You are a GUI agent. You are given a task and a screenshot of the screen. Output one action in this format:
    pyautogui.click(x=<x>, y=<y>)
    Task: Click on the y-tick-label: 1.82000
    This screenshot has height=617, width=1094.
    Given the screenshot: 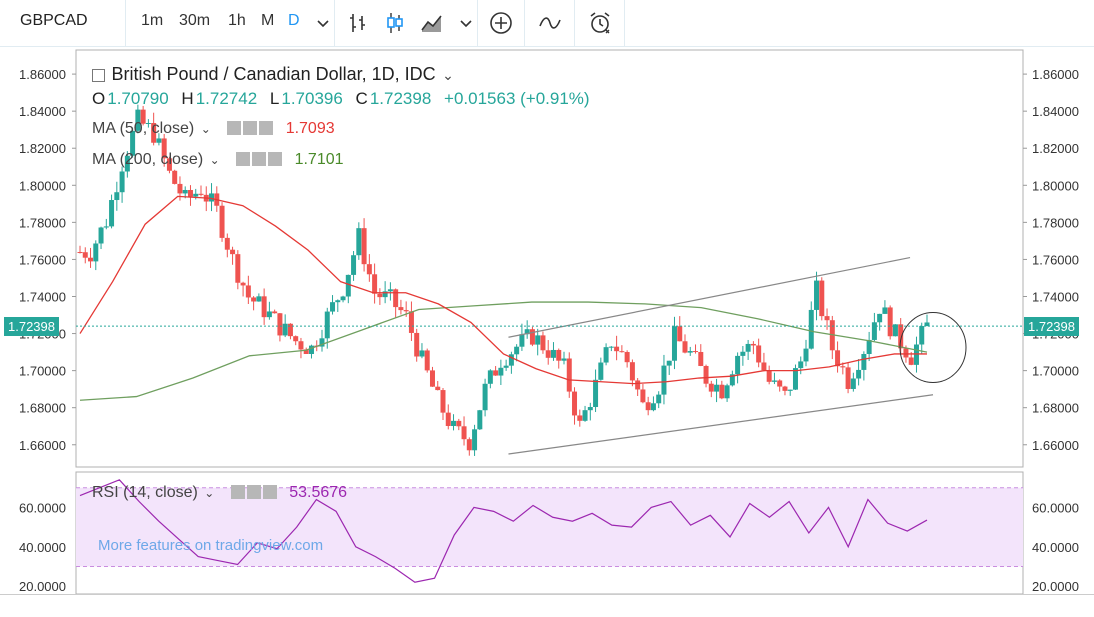 What is the action you would take?
    pyautogui.click(x=42, y=148)
    